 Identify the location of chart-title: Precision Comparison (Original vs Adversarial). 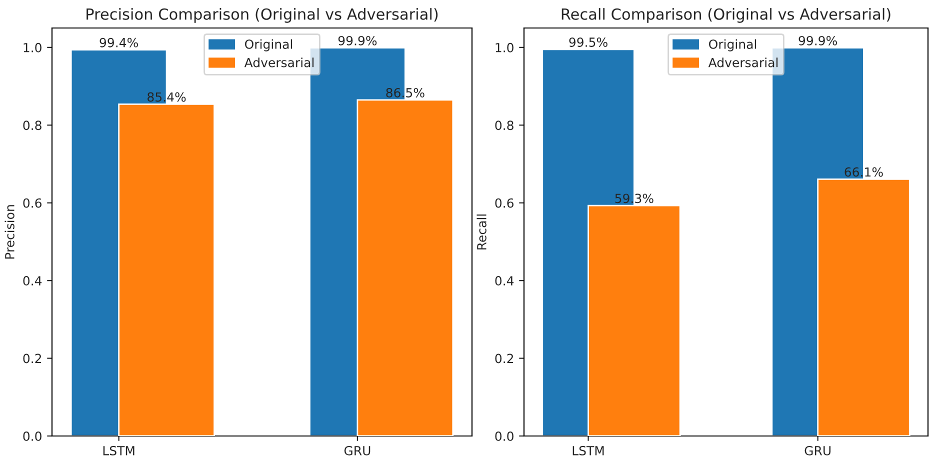
(262, 15).